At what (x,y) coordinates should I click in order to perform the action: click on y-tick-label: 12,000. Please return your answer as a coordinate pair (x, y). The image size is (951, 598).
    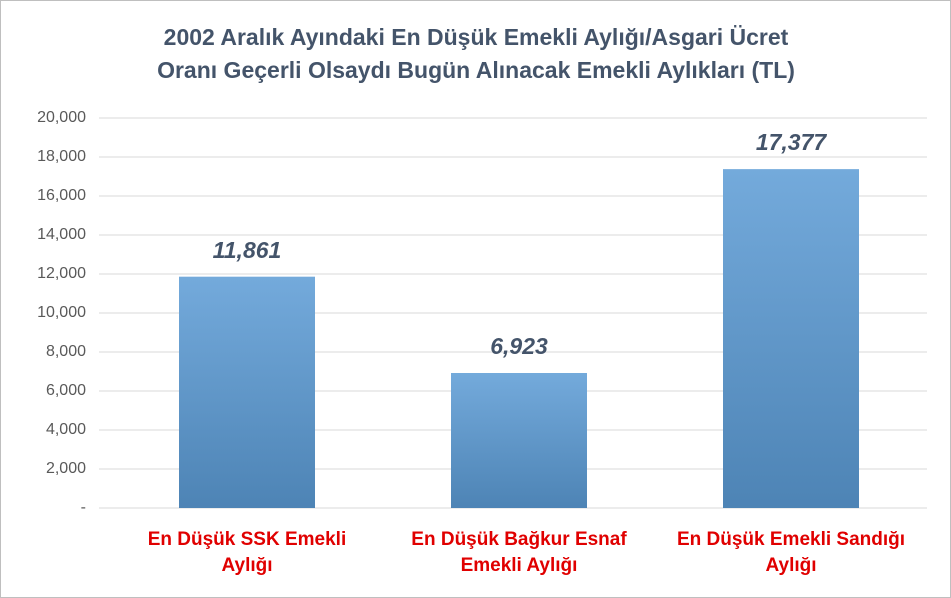
    Looking at the image, I should click on (61, 273).